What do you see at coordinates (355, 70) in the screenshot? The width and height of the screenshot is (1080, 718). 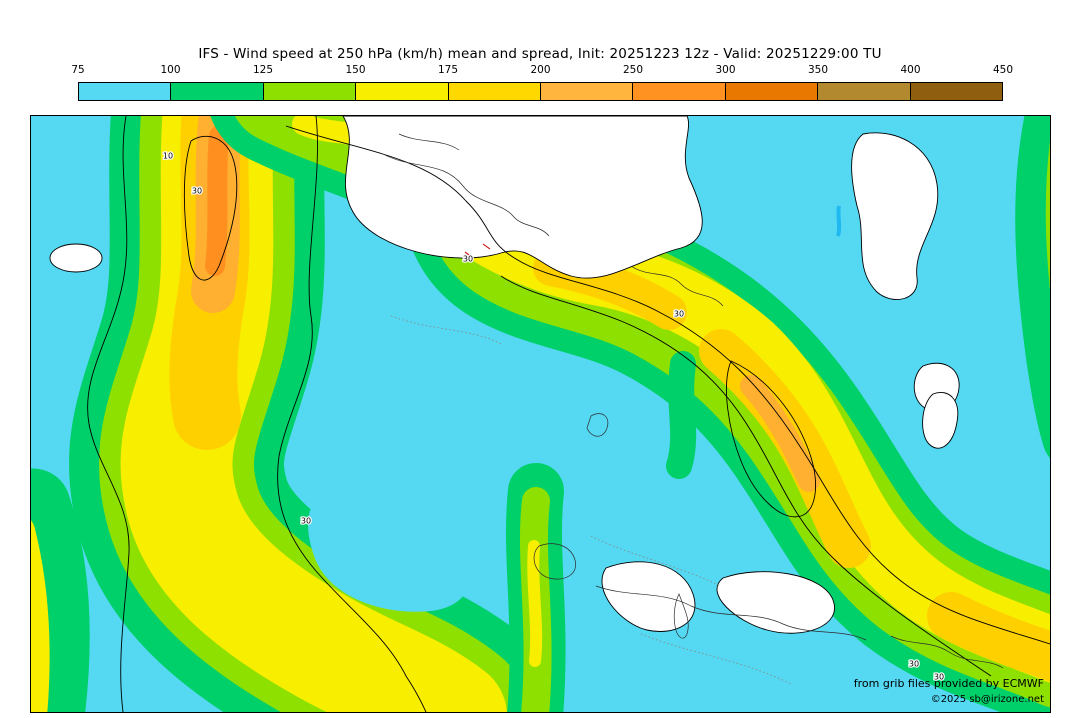 I see `colorbar-tick-label: 150` at bounding box center [355, 70].